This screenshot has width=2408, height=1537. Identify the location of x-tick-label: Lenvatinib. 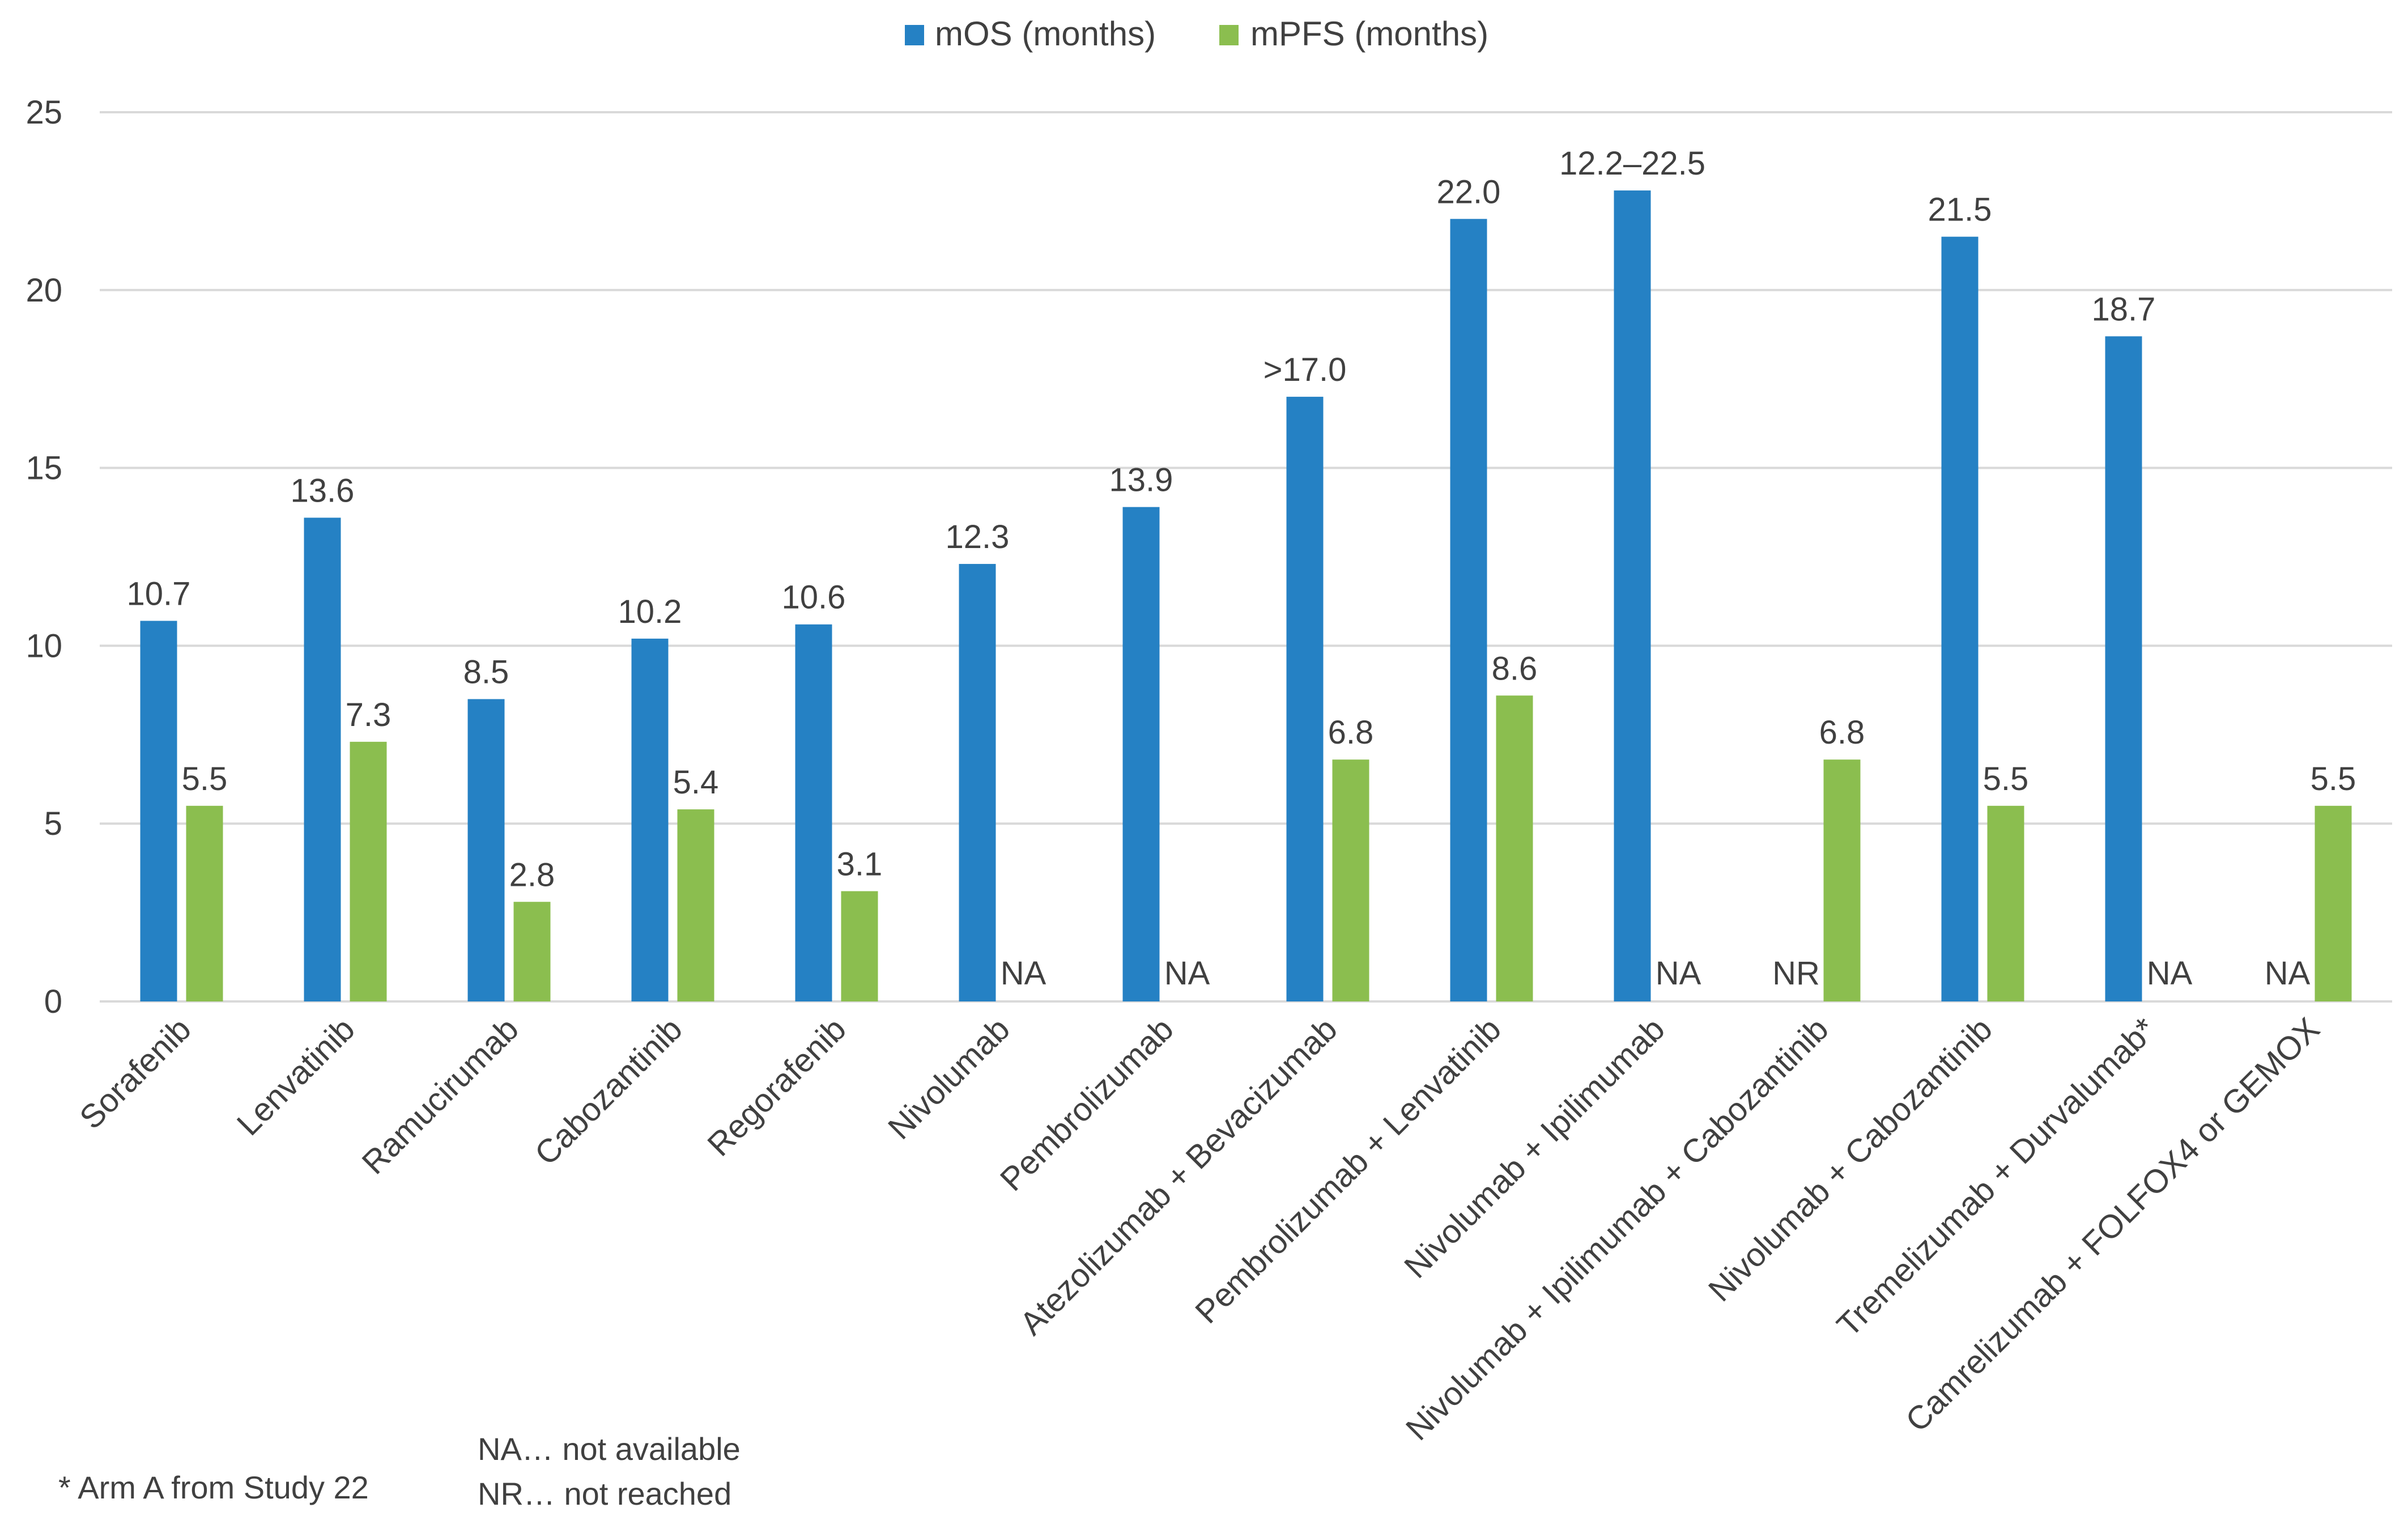
(296, 1076).